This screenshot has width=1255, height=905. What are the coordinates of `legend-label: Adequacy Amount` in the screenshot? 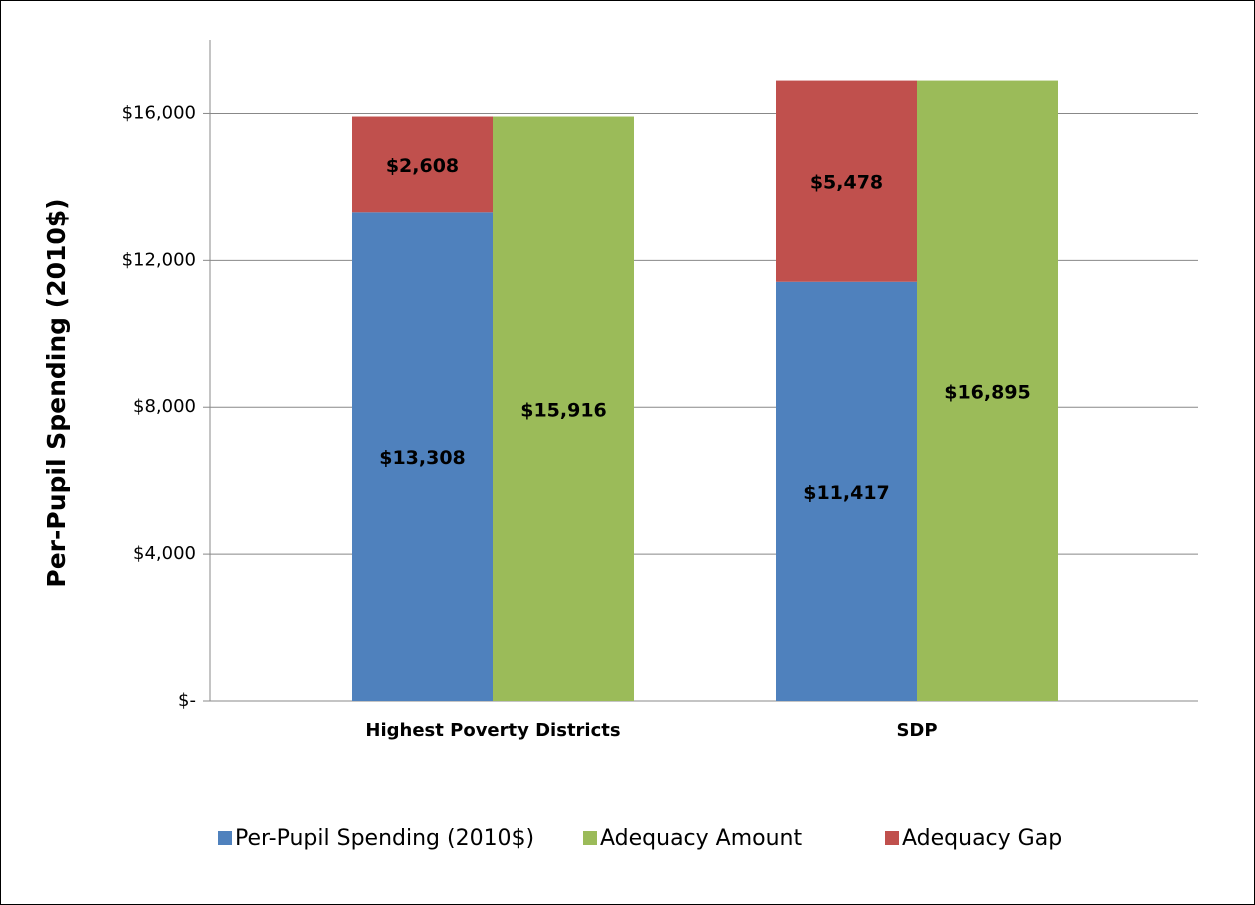 It's located at (701, 838).